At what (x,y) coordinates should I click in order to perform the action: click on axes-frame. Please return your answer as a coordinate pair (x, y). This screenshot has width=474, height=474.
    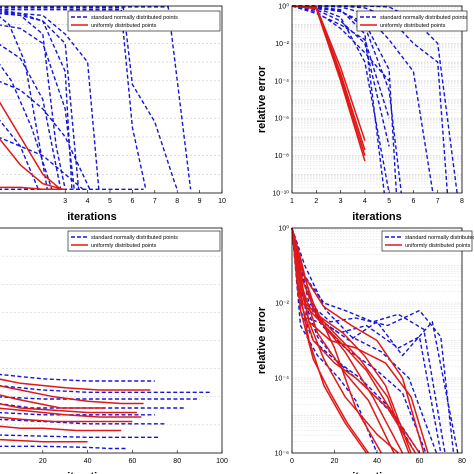
    Looking at the image, I should click on (377, 99).